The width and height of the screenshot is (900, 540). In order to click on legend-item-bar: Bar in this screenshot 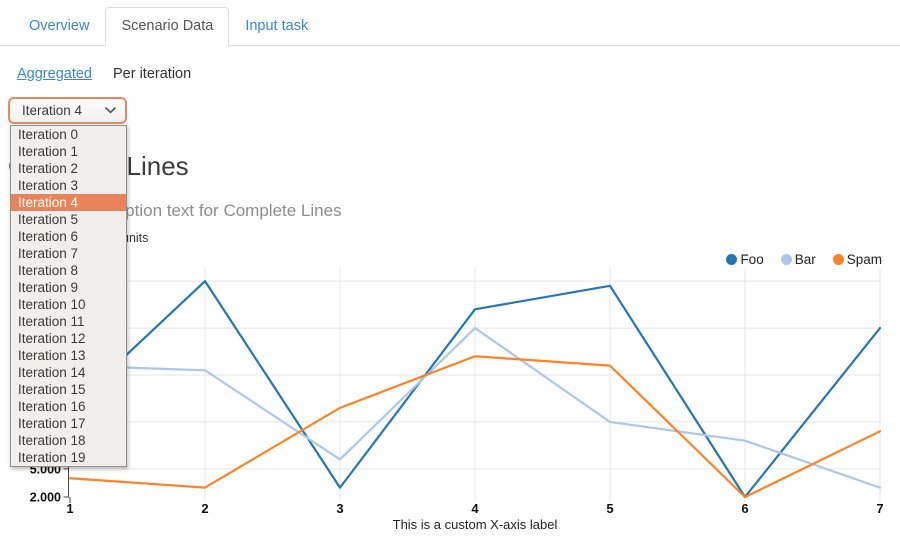, I will do `click(798, 259)`.